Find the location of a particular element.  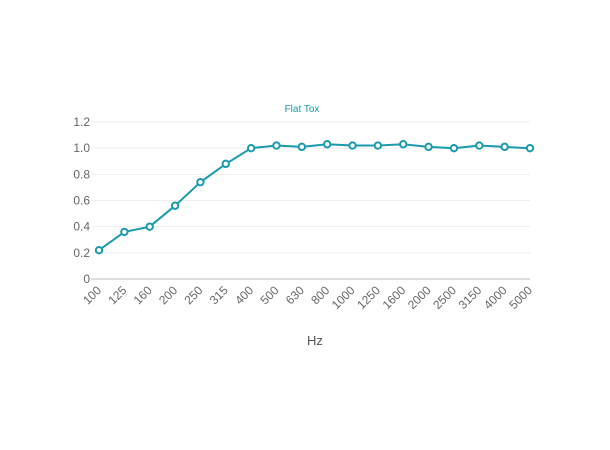

y-tick-label: 0.8 is located at coordinates (81, 174).